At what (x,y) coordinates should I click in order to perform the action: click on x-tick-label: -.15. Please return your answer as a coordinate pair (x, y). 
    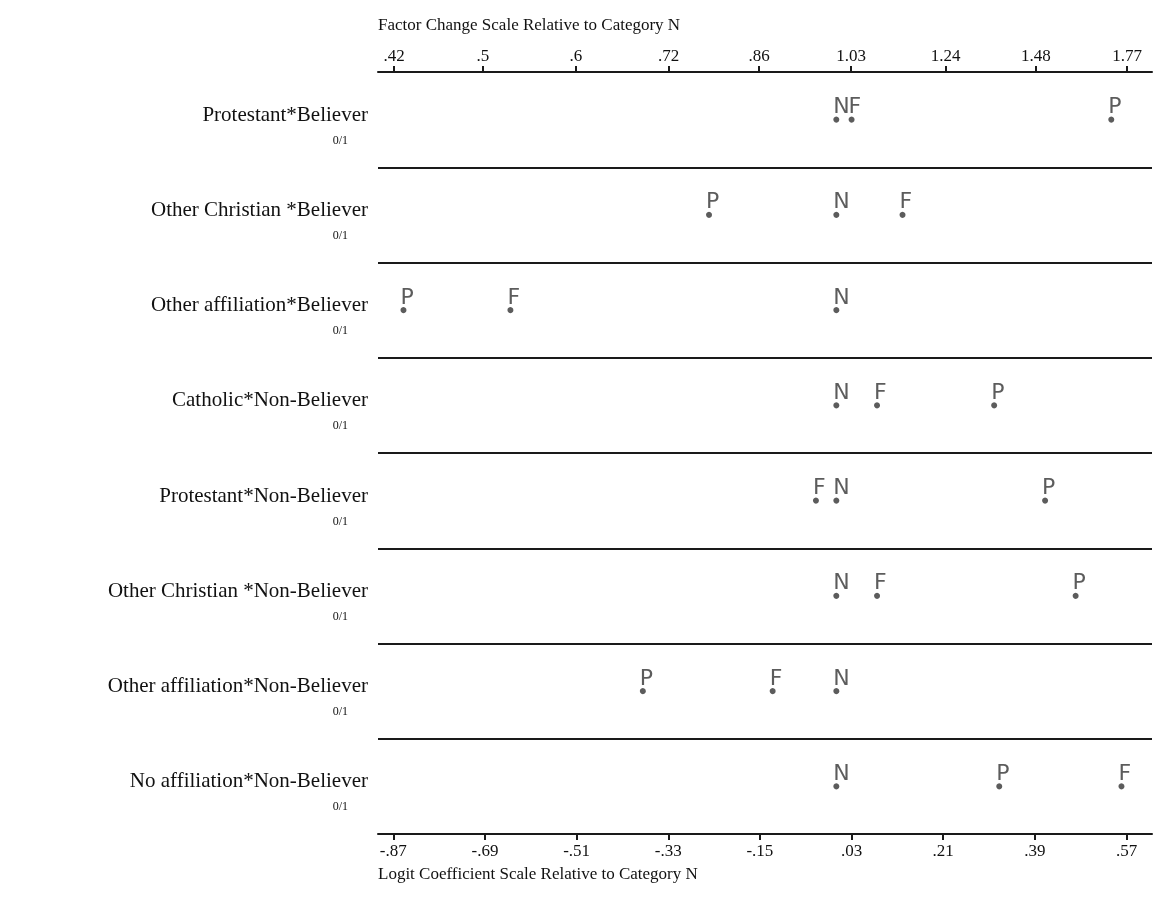
    Looking at the image, I should click on (760, 850).